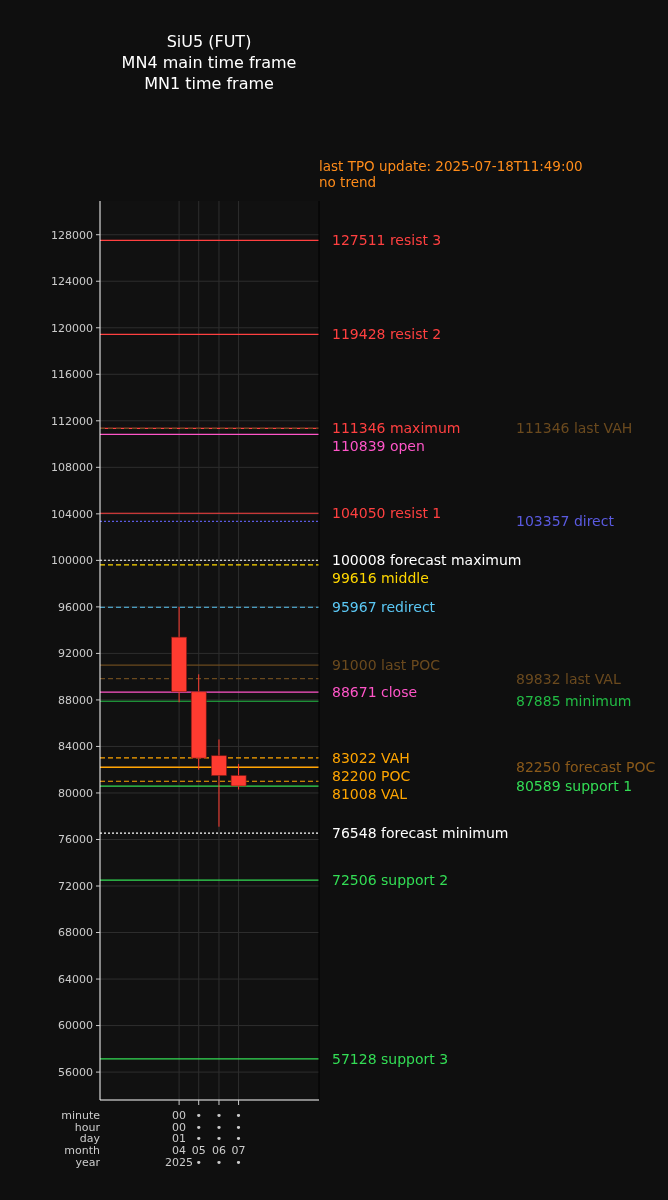 This screenshot has width=668, height=1200. I want to click on ref-line-label: 110839 open, so click(378, 446).